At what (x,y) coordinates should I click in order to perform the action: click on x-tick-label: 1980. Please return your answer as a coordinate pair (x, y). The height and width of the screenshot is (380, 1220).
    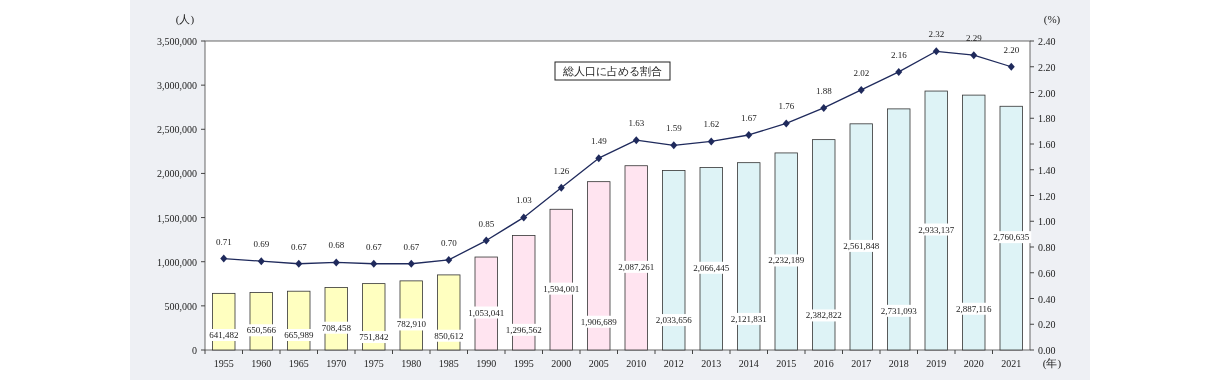
    Looking at the image, I should click on (411, 363).